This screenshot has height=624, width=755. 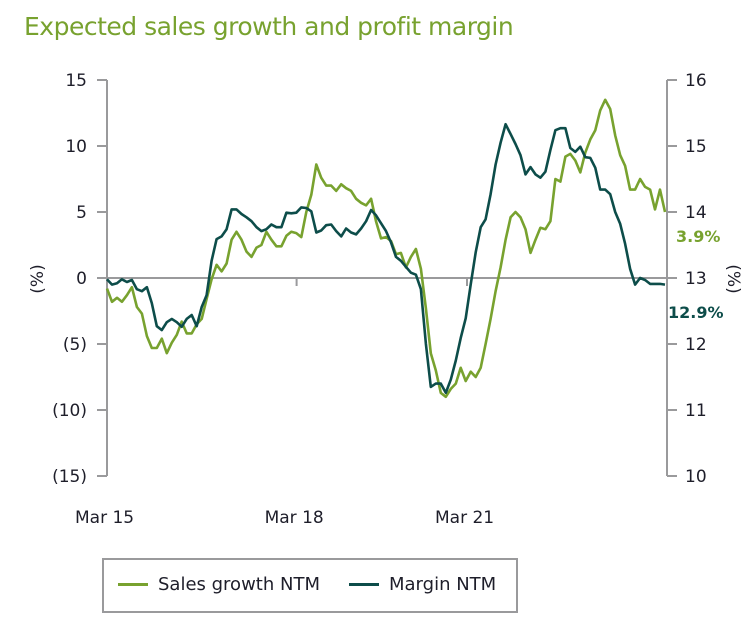 What do you see at coordinates (69, 477) in the screenshot?
I see `left-tick-label: (15)` at bounding box center [69, 477].